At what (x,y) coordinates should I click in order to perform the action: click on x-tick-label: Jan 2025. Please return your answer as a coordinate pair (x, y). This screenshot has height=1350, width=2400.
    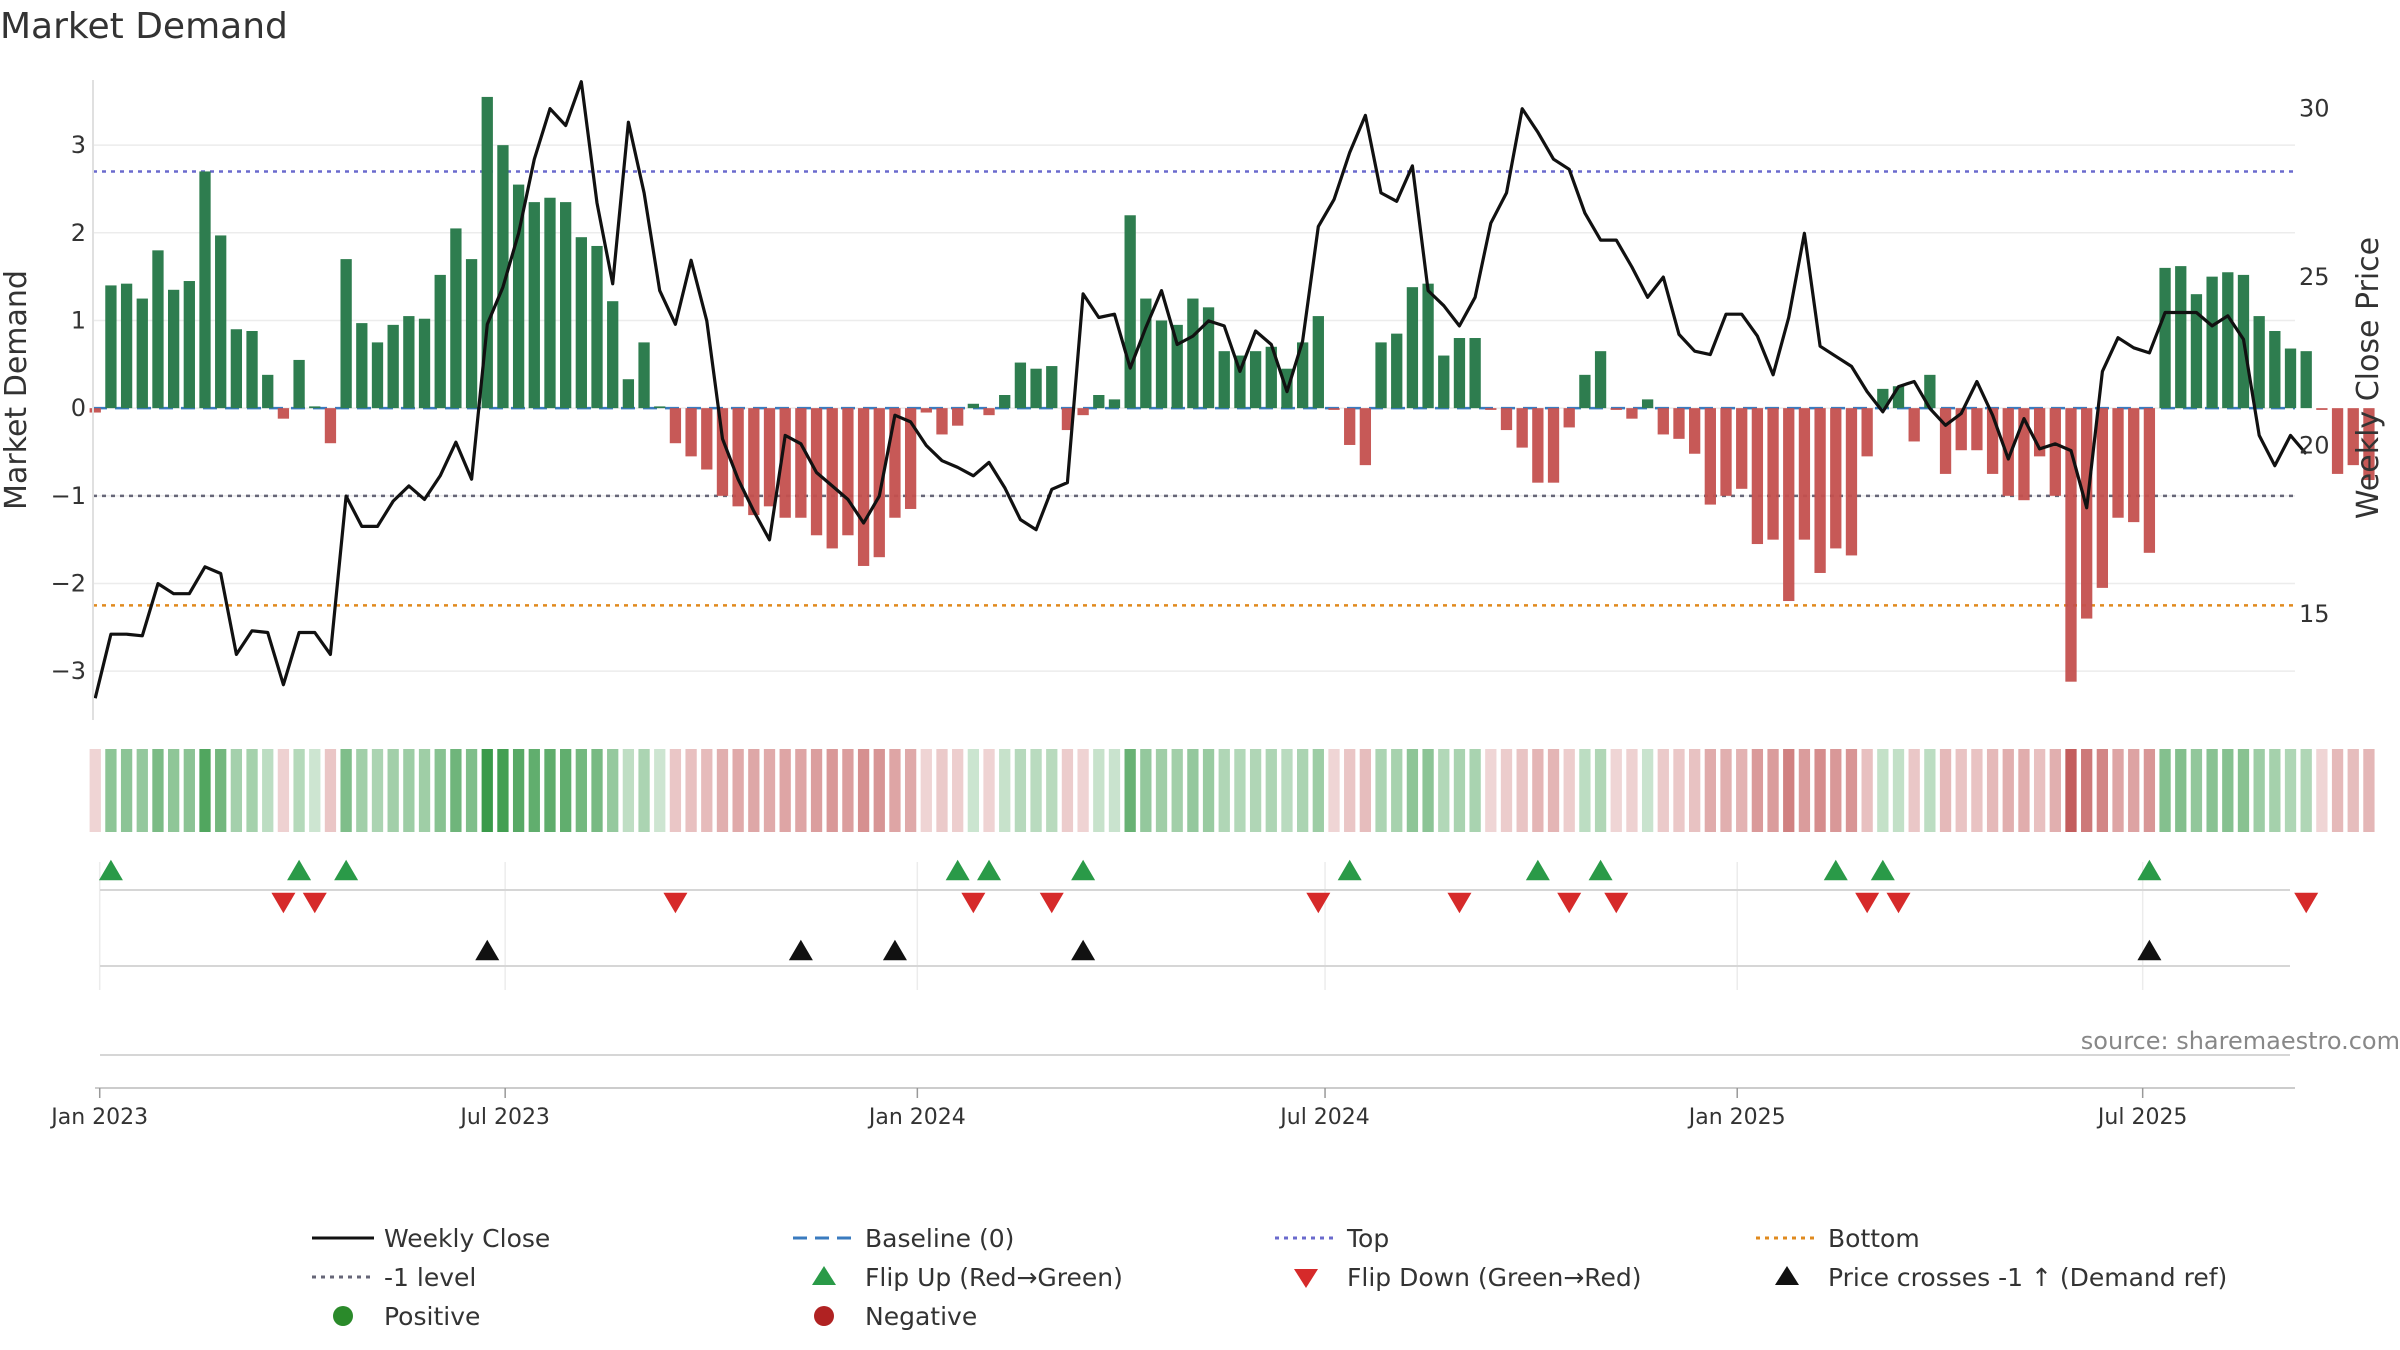
    Looking at the image, I should click on (1736, 1117).